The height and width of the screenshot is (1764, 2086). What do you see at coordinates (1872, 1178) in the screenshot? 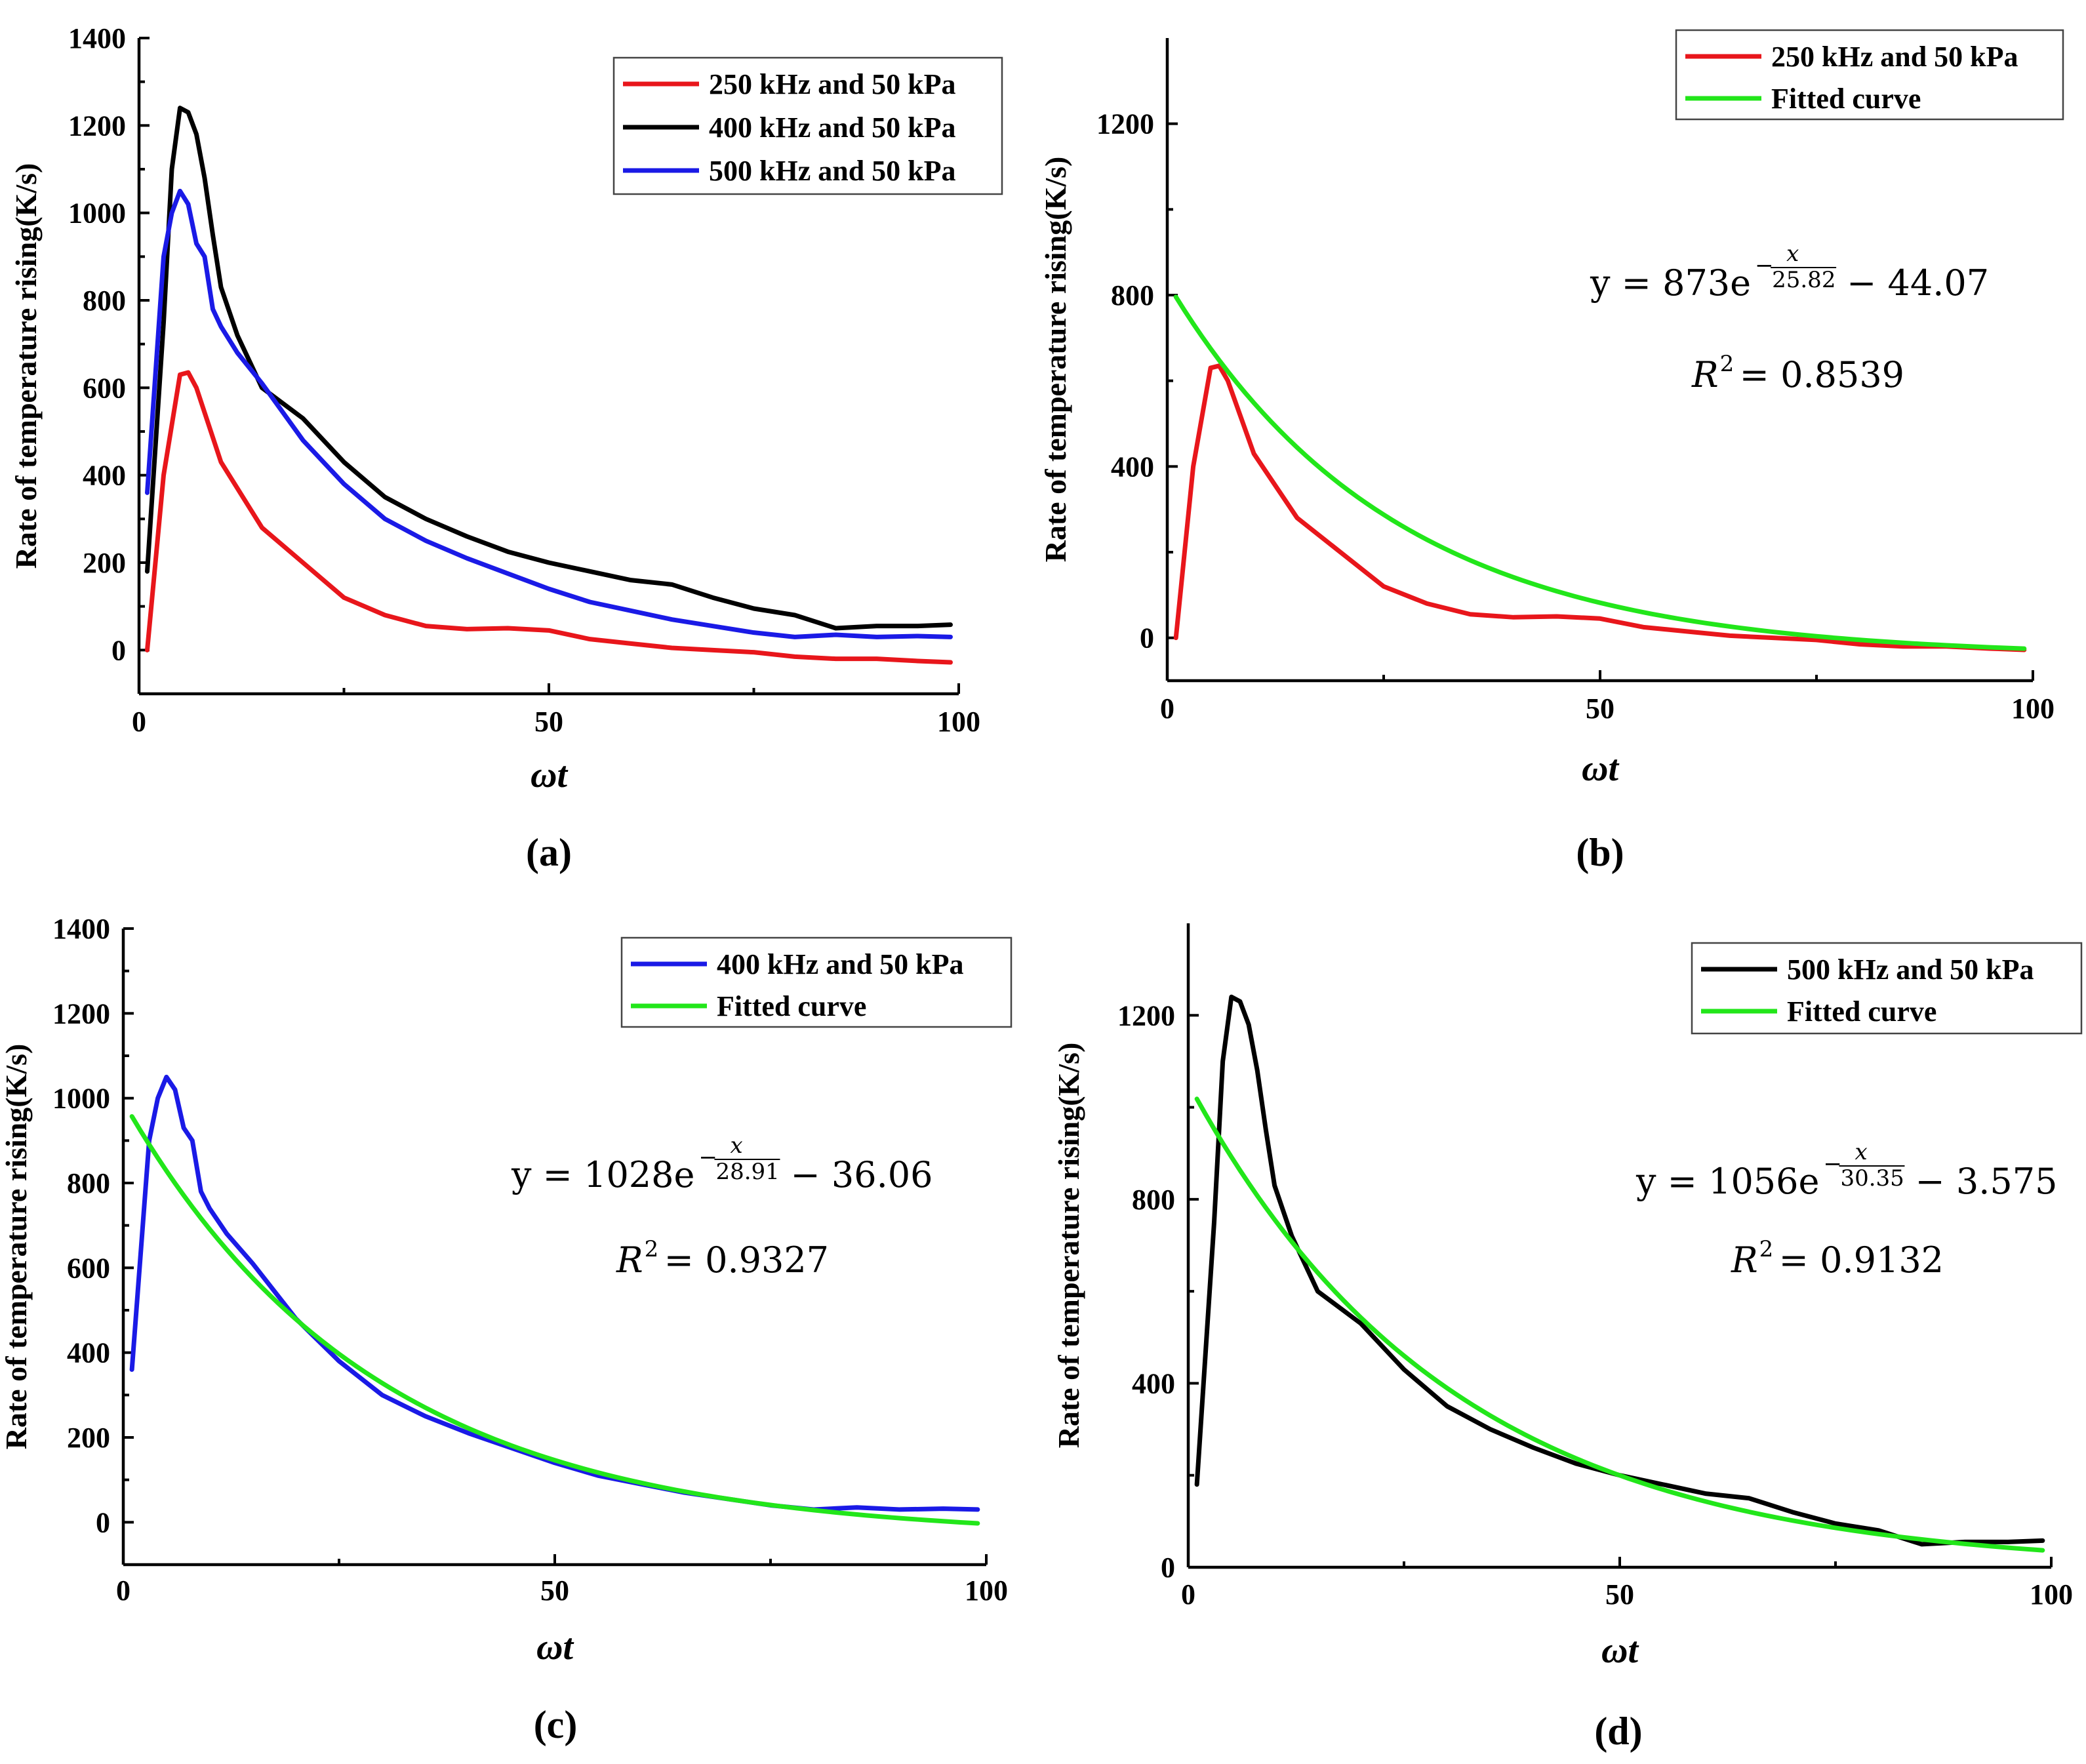
I see `exponent-denominator: 30.35` at bounding box center [1872, 1178].